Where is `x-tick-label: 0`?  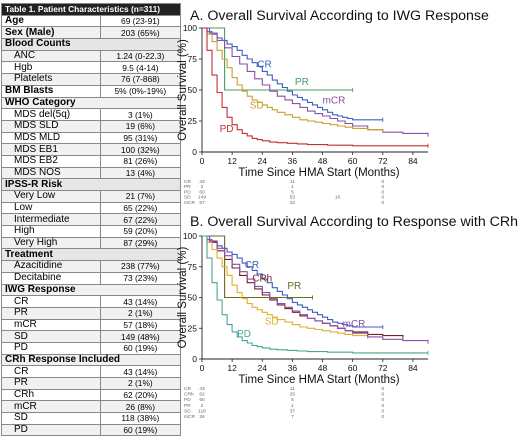 x-tick-label: 0 is located at coordinates (202, 161).